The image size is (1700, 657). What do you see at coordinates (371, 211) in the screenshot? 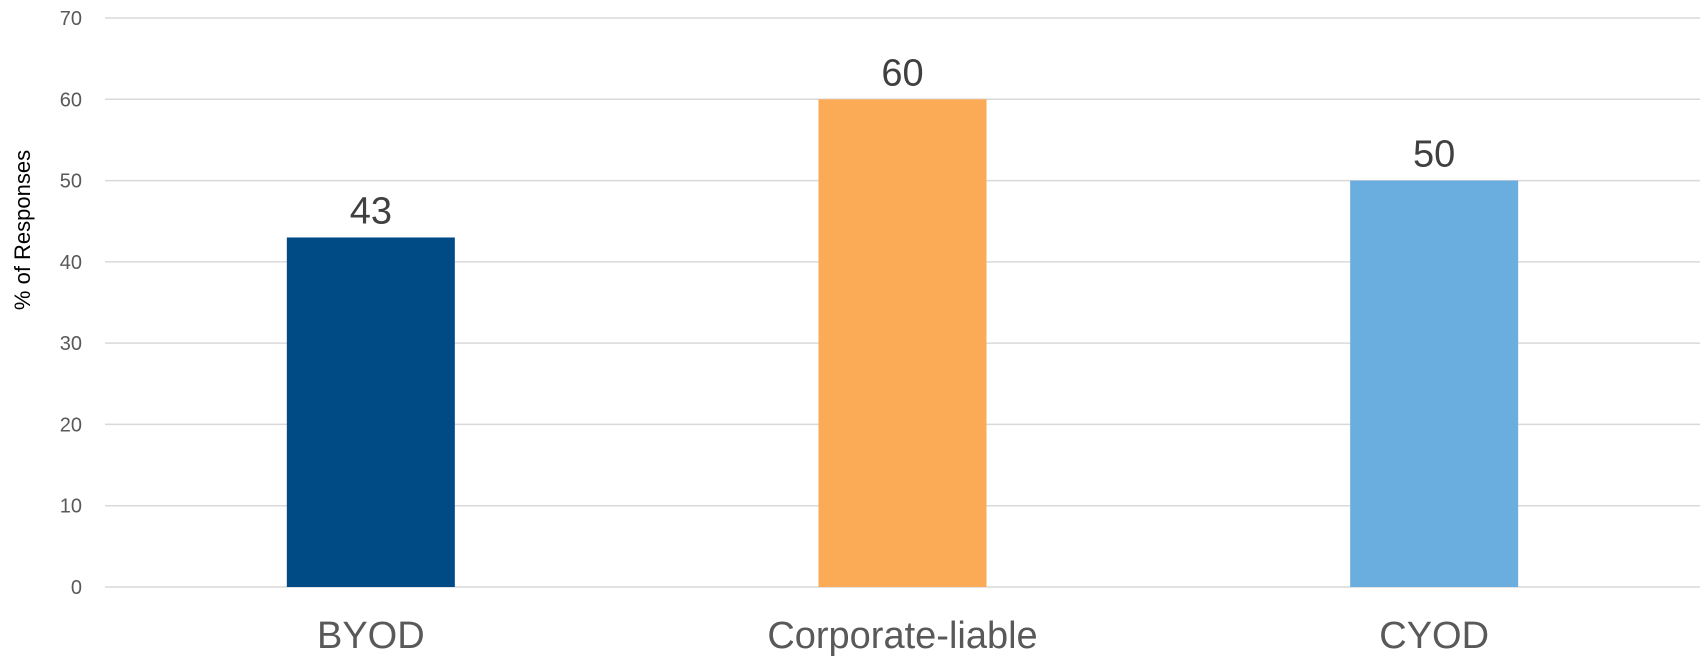
I see `data-label: 43` at bounding box center [371, 211].